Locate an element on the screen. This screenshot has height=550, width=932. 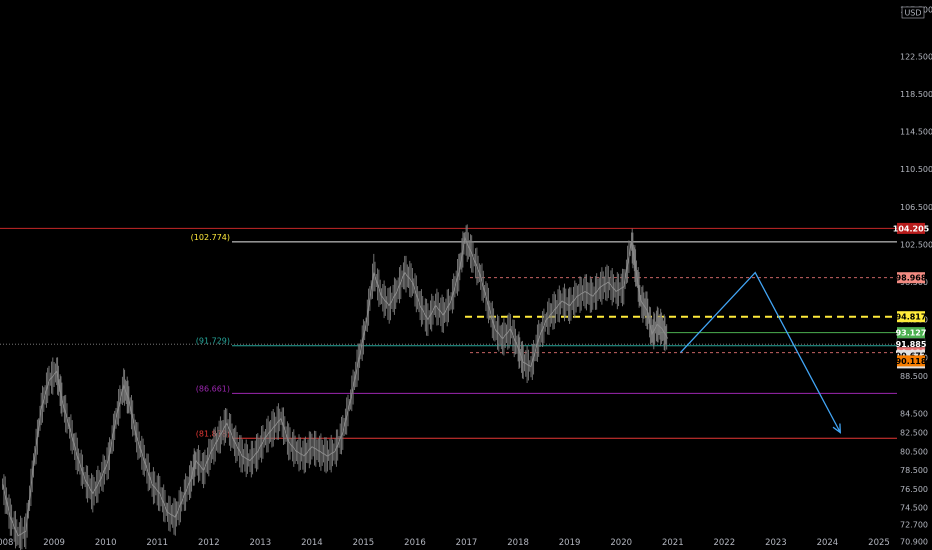
price-tag-label: 93.127 is located at coordinates (911, 333).